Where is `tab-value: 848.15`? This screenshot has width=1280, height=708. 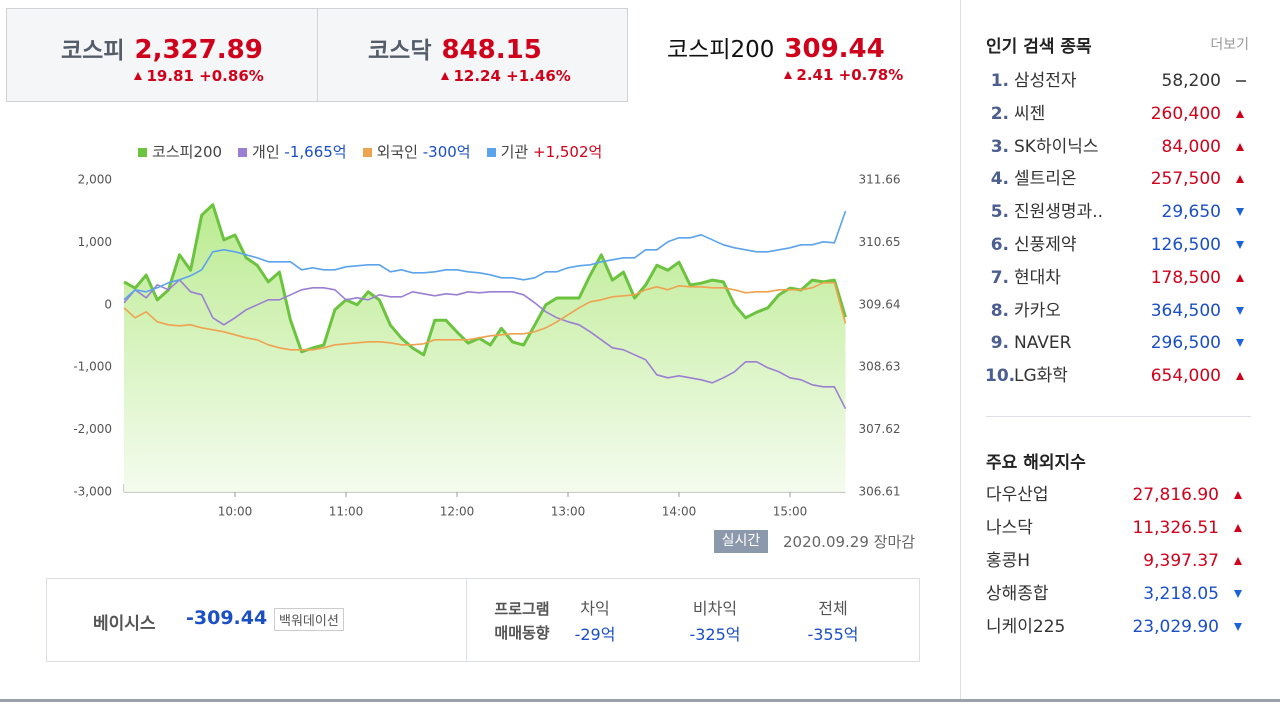 tab-value: 848.15 is located at coordinates (491, 50).